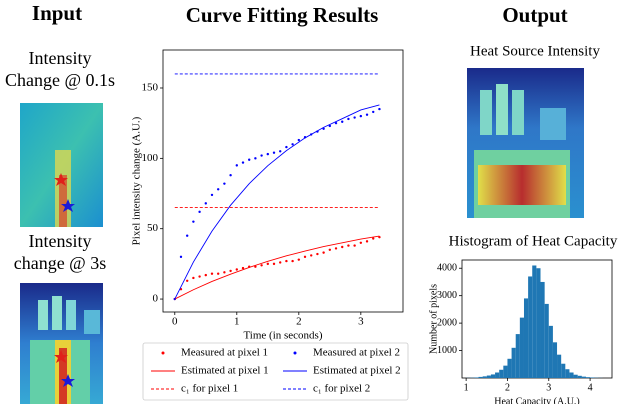 The width and height of the screenshot is (627, 404). What do you see at coordinates (275, 371) in the screenshot?
I see `legend-frame` at bounding box center [275, 371].